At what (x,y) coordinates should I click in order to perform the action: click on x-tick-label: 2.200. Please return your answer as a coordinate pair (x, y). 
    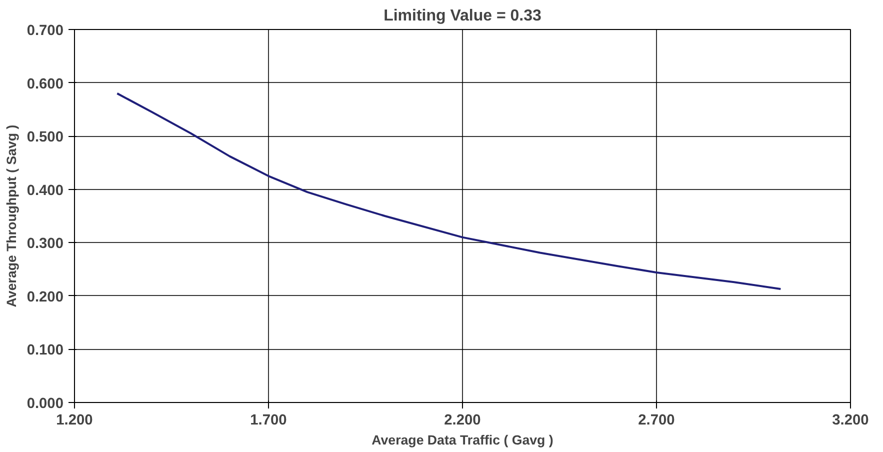
    Looking at the image, I should click on (462, 420).